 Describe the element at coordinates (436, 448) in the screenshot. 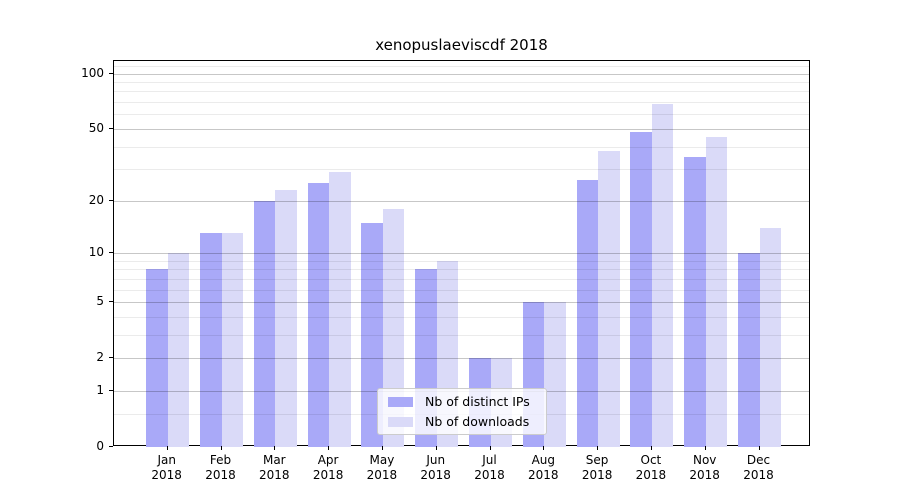

I see `x-tick-mark-jun` at that location.